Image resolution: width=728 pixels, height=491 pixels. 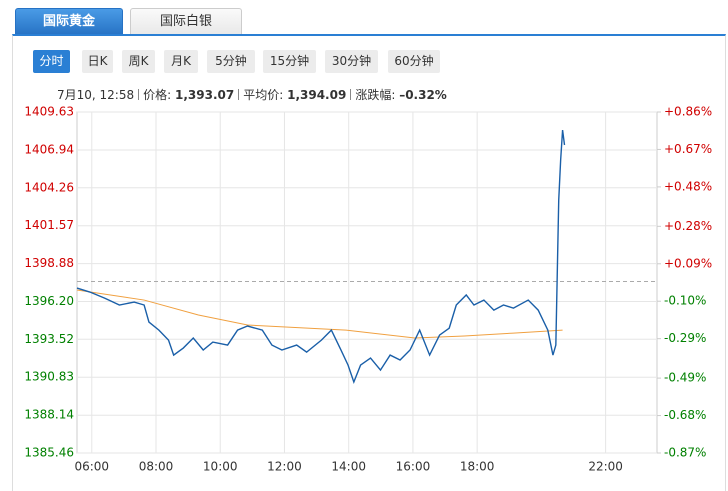 What do you see at coordinates (49, 453) in the screenshot?
I see `y-tick-label: 1385.46` at bounding box center [49, 453].